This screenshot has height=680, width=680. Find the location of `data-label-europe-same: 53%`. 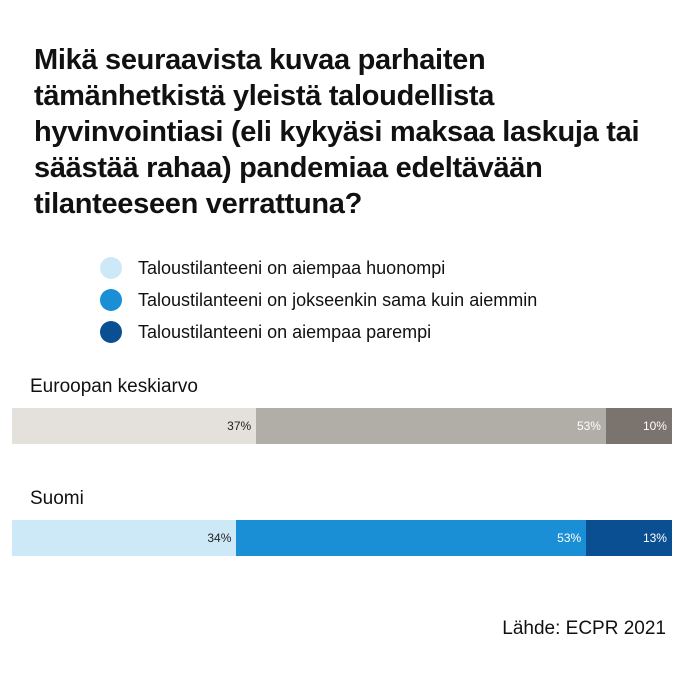

data-label-europe-same: 53% is located at coordinates (588, 426).